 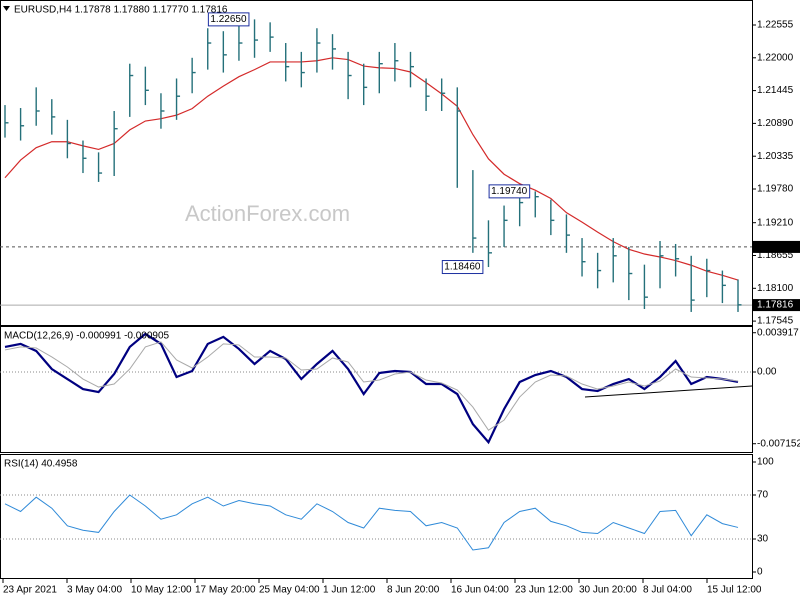 What do you see at coordinates (778, 332) in the screenshot?
I see `y-tick-label: 0.003917` at bounding box center [778, 332].